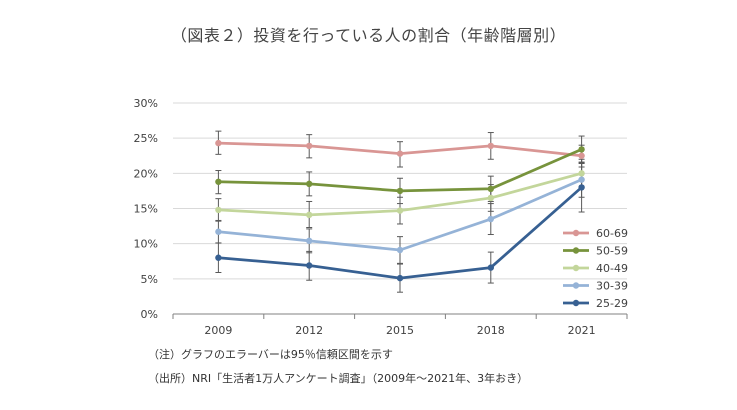 This screenshot has height=410, width=737. I want to click on legend-label: 25-29, so click(612, 303).